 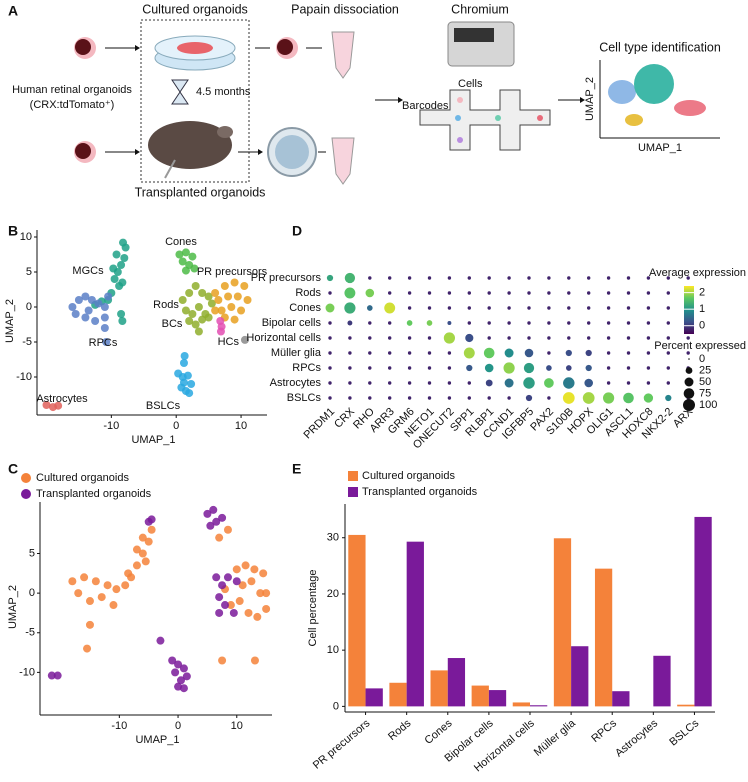 What do you see at coordinates (420, 492) in the screenshot?
I see `legend-label: Transplanted organoids` at bounding box center [420, 492].